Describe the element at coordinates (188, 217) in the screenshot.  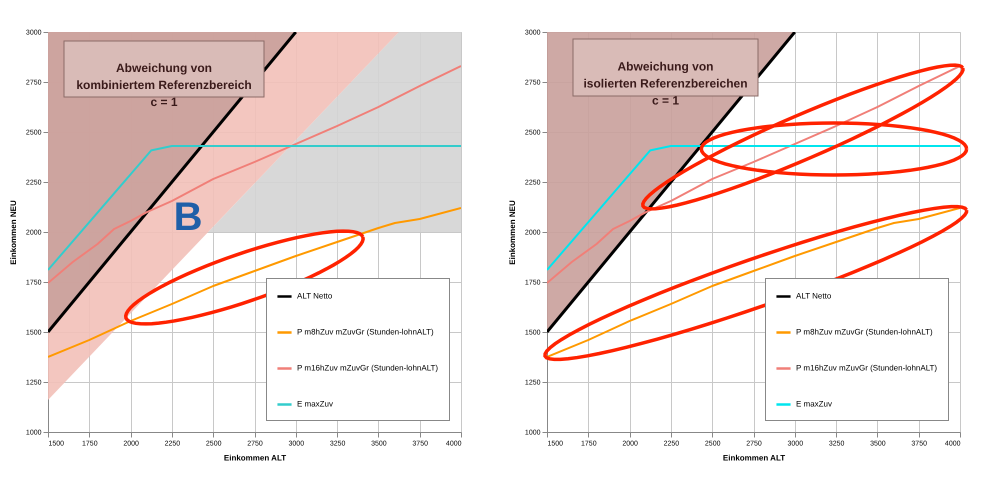
I see `annotation: B` at that location.